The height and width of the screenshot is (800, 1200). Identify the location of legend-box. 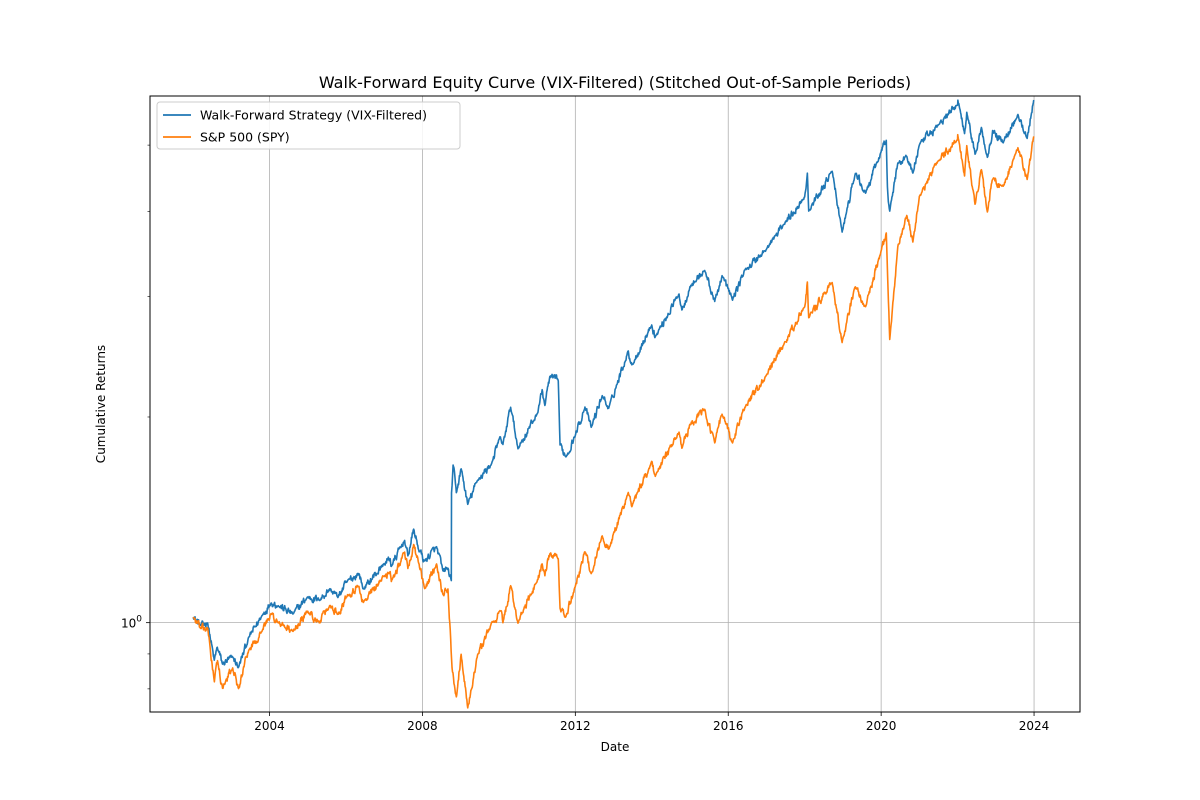
(308, 125).